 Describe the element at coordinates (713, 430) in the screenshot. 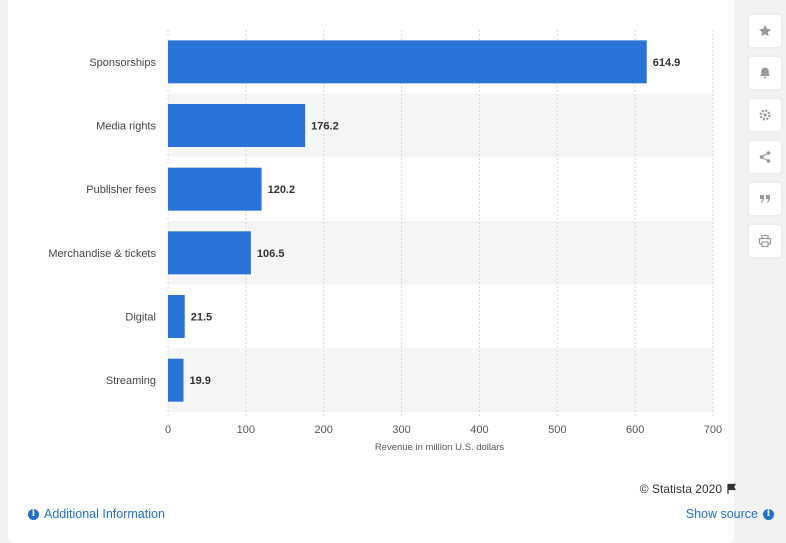

I see `x-tick-label: 700` at that location.